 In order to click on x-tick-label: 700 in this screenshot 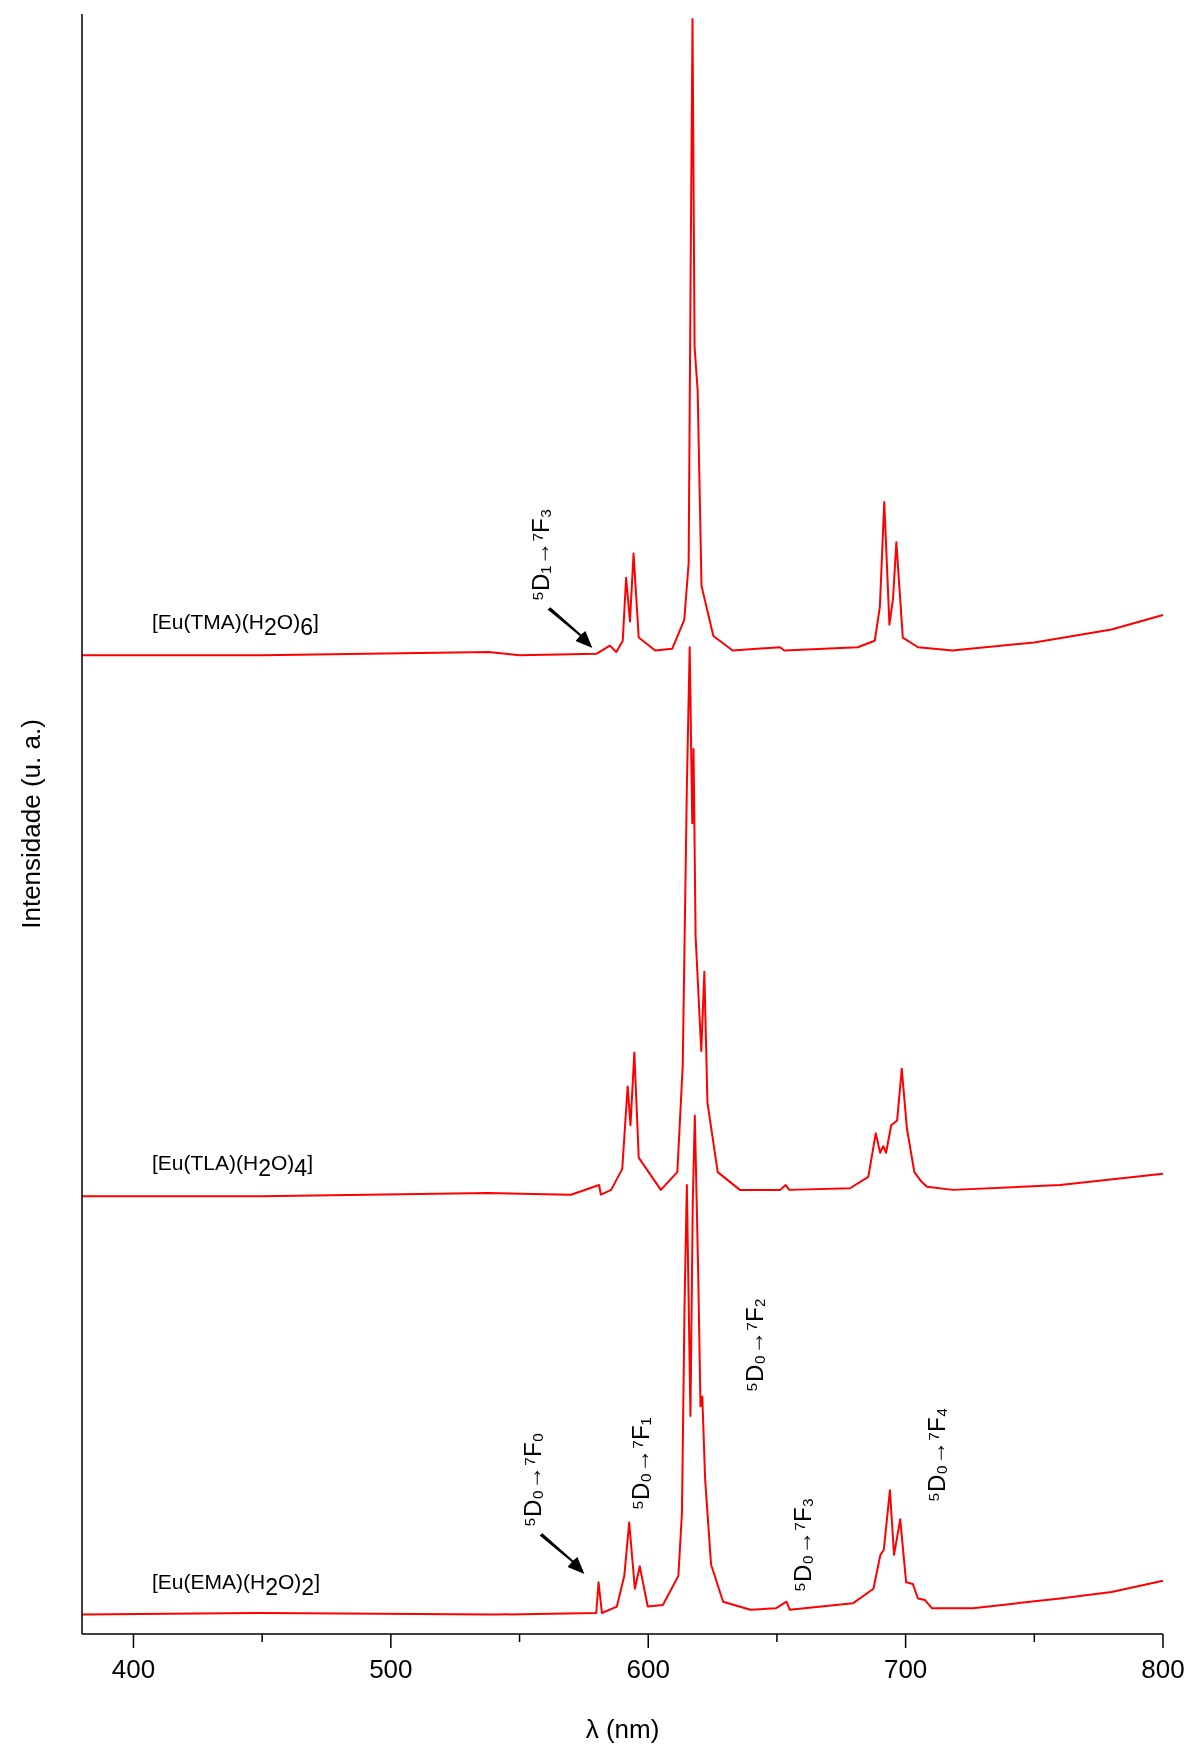, I will do `click(905, 1669)`.